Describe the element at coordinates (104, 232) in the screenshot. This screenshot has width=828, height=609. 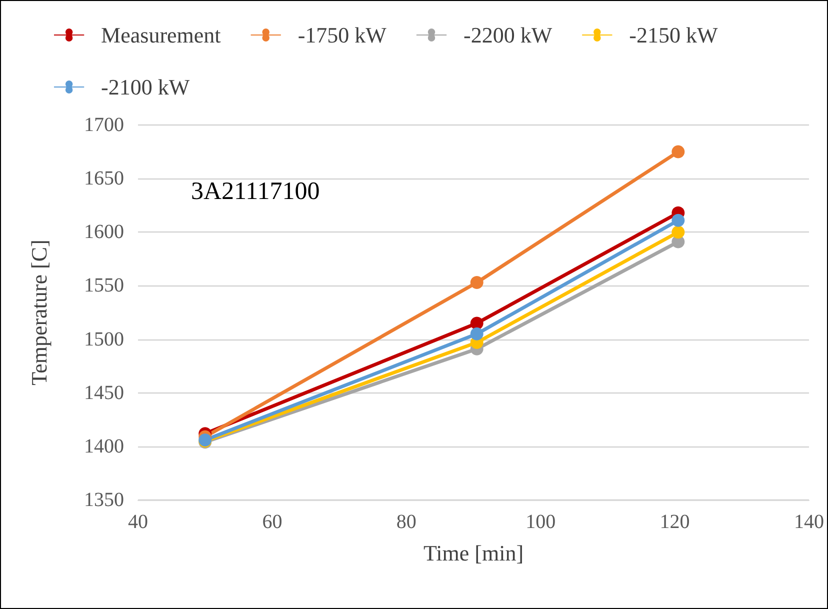
I see `y-tick-label: 1600` at that location.